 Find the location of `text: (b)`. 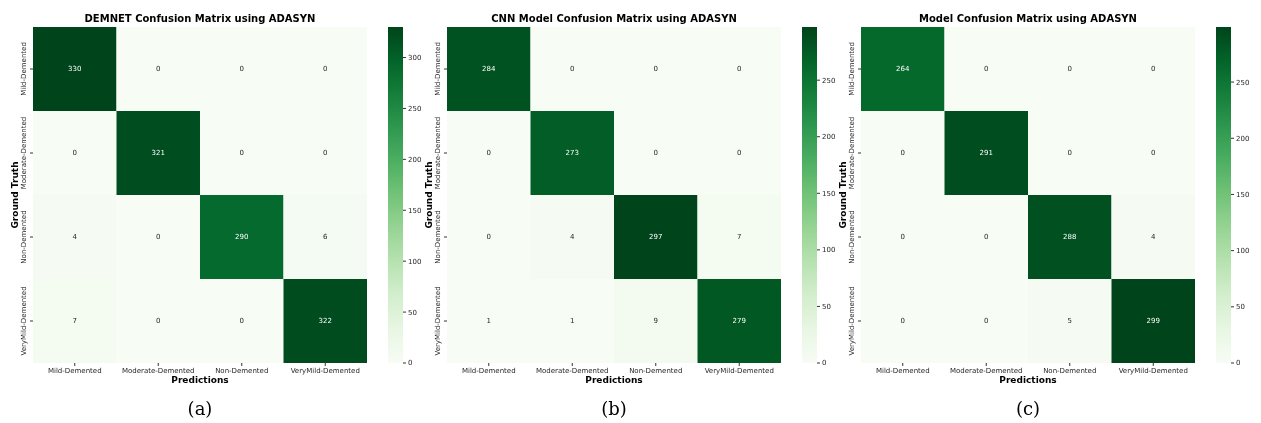

text: (b) is located at coordinates (614, 408).